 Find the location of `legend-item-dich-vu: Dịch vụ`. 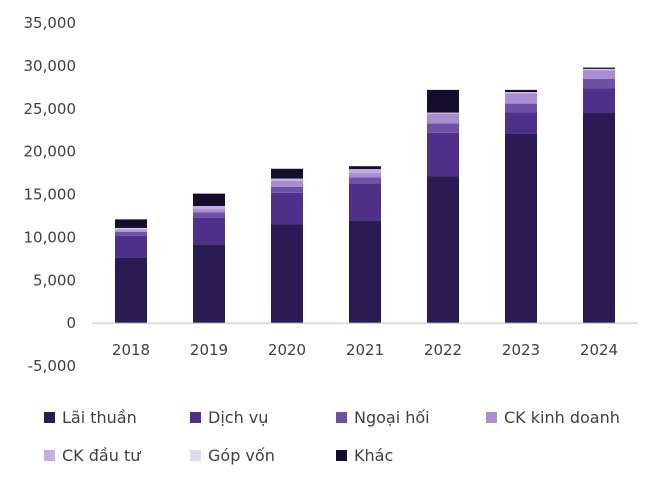

legend-item-dich-vu: Dịch vụ is located at coordinates (263, 417).